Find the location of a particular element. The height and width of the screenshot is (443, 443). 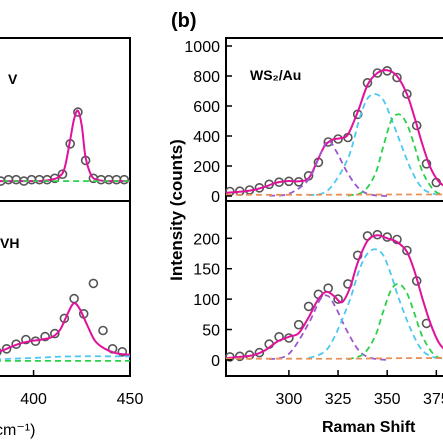

x-tick-label: 400 is located at coordinates (33, 399).